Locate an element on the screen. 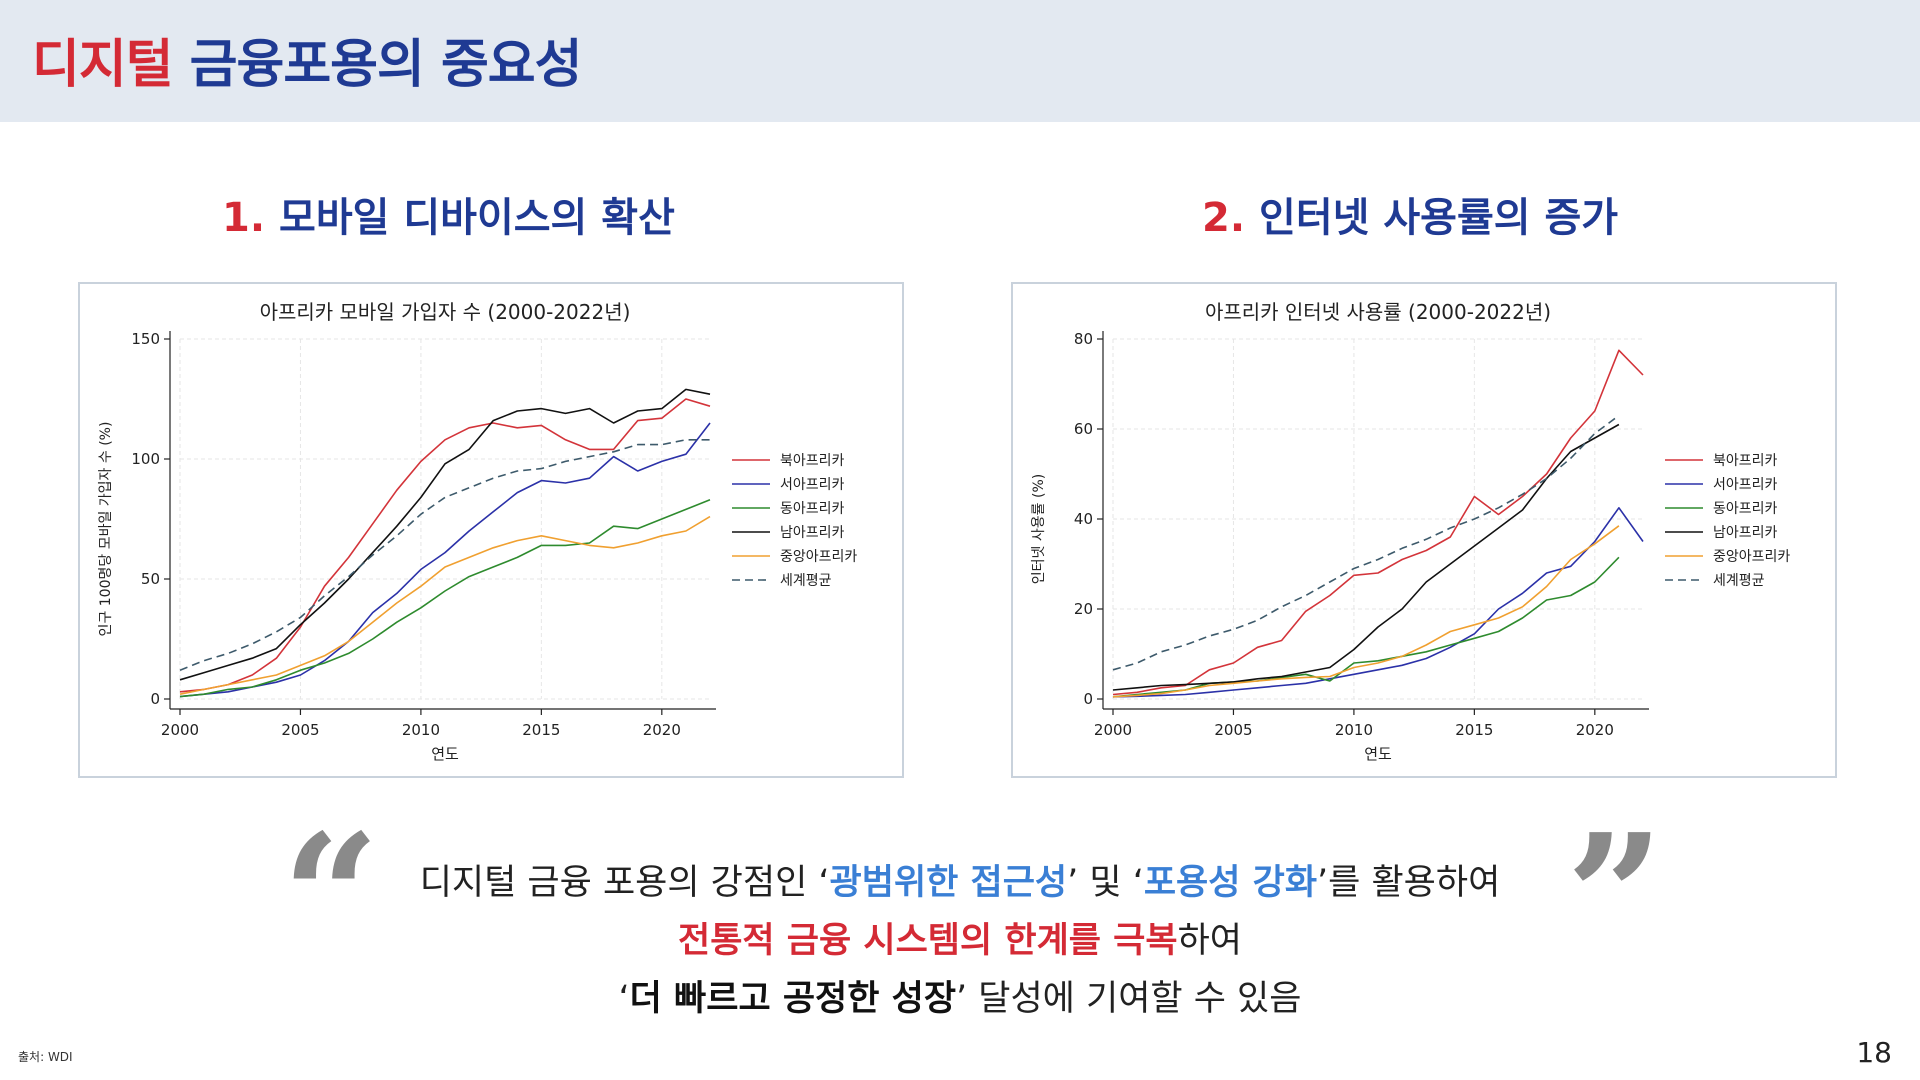 This screenshot has height=1080, width=1920. highlight-access: 광범위한 접근성 is located at coordinates (948, 883).